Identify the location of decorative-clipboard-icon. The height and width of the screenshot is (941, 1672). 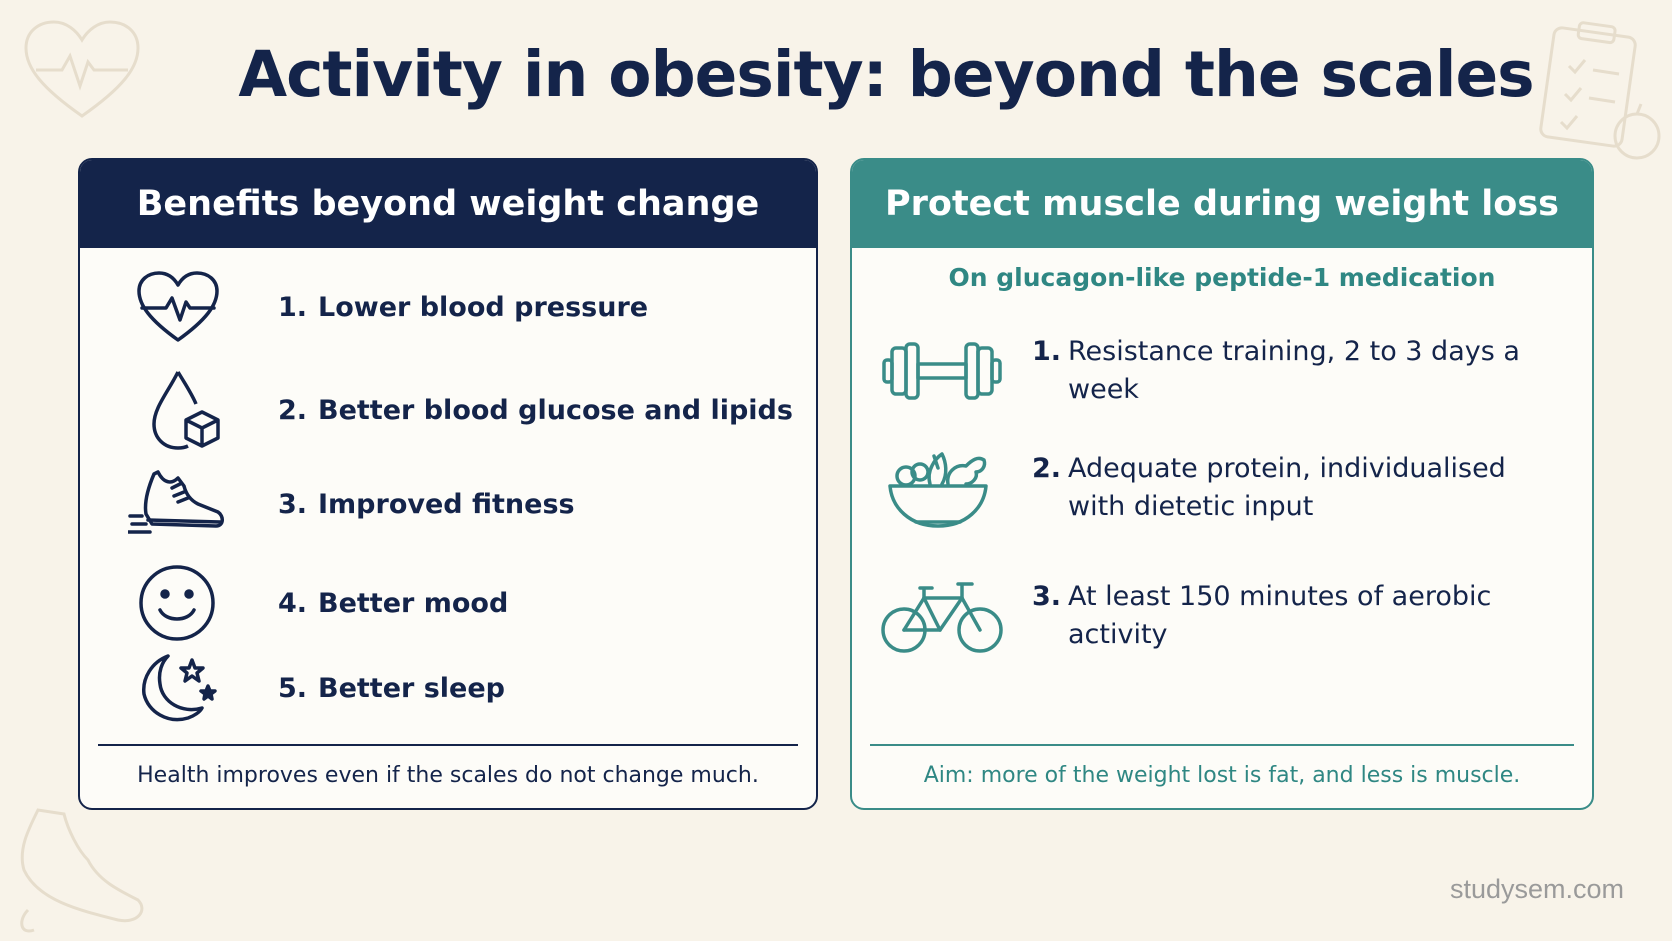
(1600, 90).